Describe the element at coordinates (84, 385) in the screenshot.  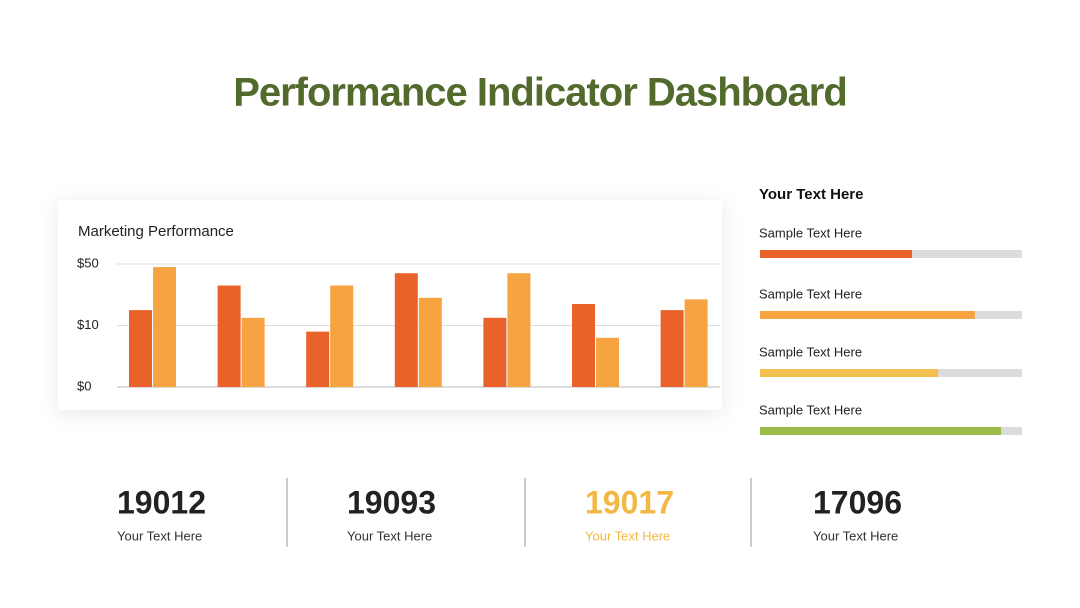
I see `y-tick-label: $0` at that location.